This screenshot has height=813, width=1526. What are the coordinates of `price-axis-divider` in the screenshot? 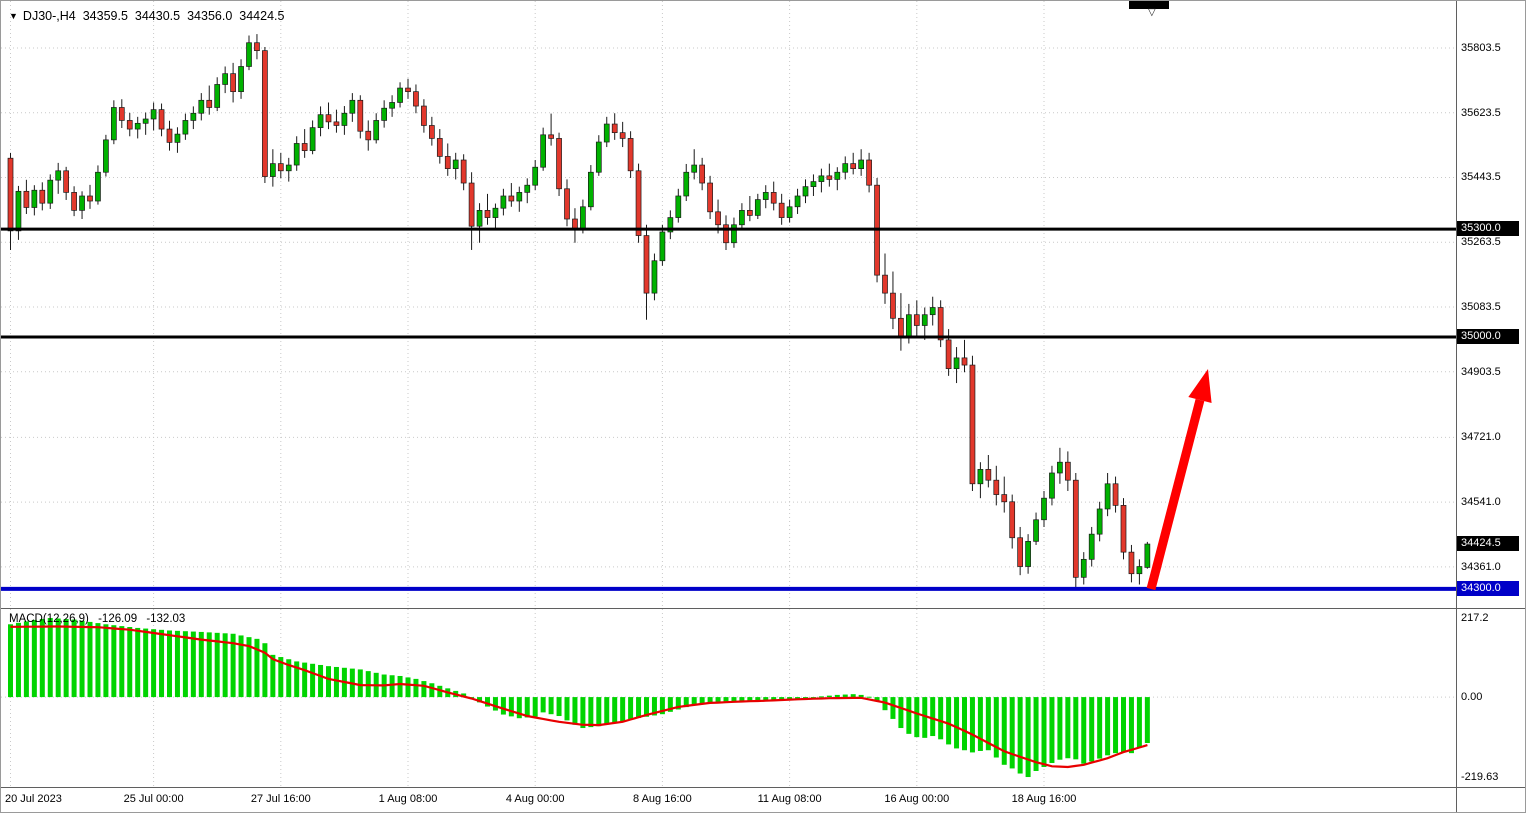 It's located at (1456, 406).